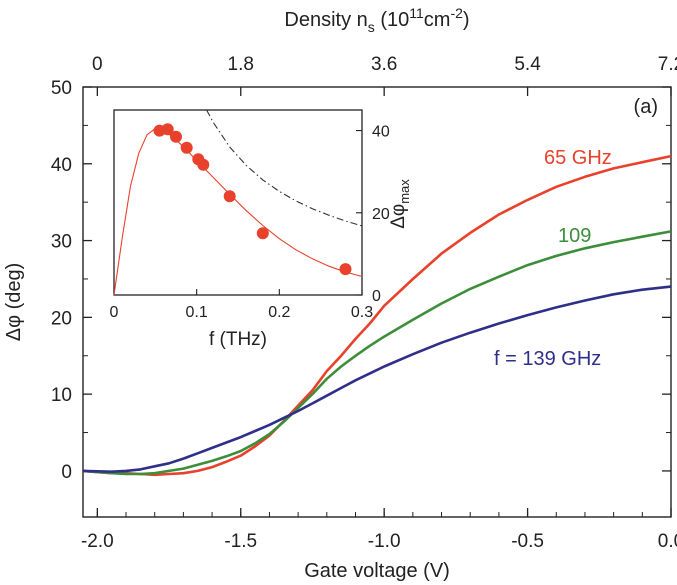  What do you see at coordinates (578, 158) in the screenshot?
I see `series-label-65ghz: 65 GHz` at bounding box center [578, 158].